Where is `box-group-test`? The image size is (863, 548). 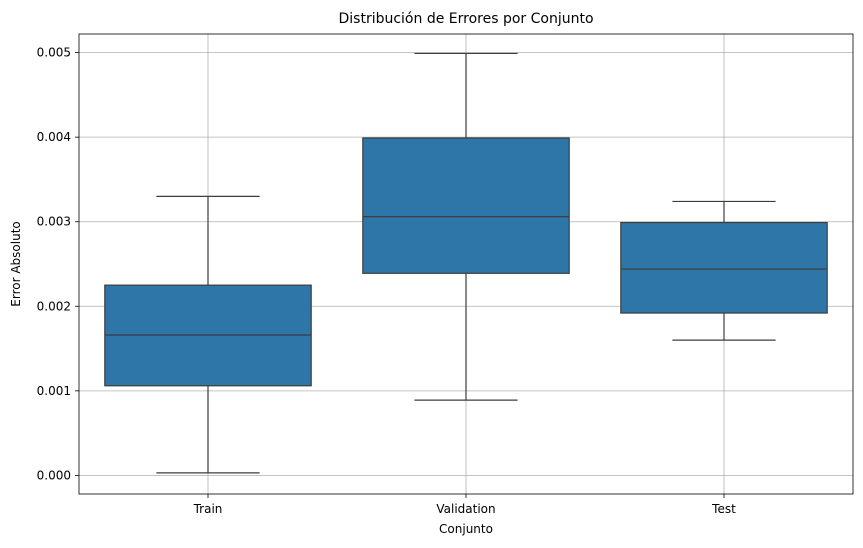 box-group-test is located at coordinates (724, 270).